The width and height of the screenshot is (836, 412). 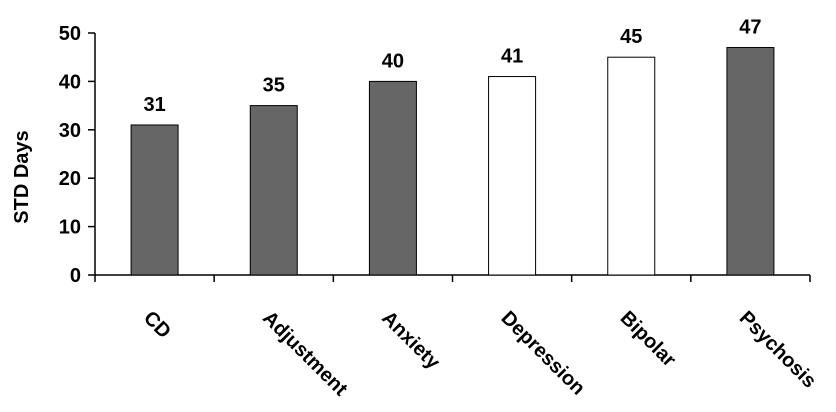 What do you see at coordinates (410, 340) in the screenshot?
I see `category-label-anxiety: Anxiety` at bounding box center [410, 340].